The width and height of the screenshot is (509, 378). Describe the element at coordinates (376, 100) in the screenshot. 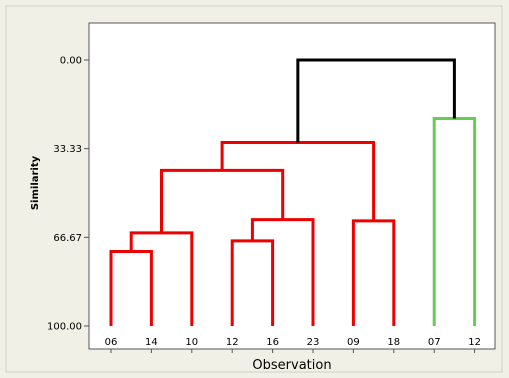

I see `dendrogram-link` at that location.